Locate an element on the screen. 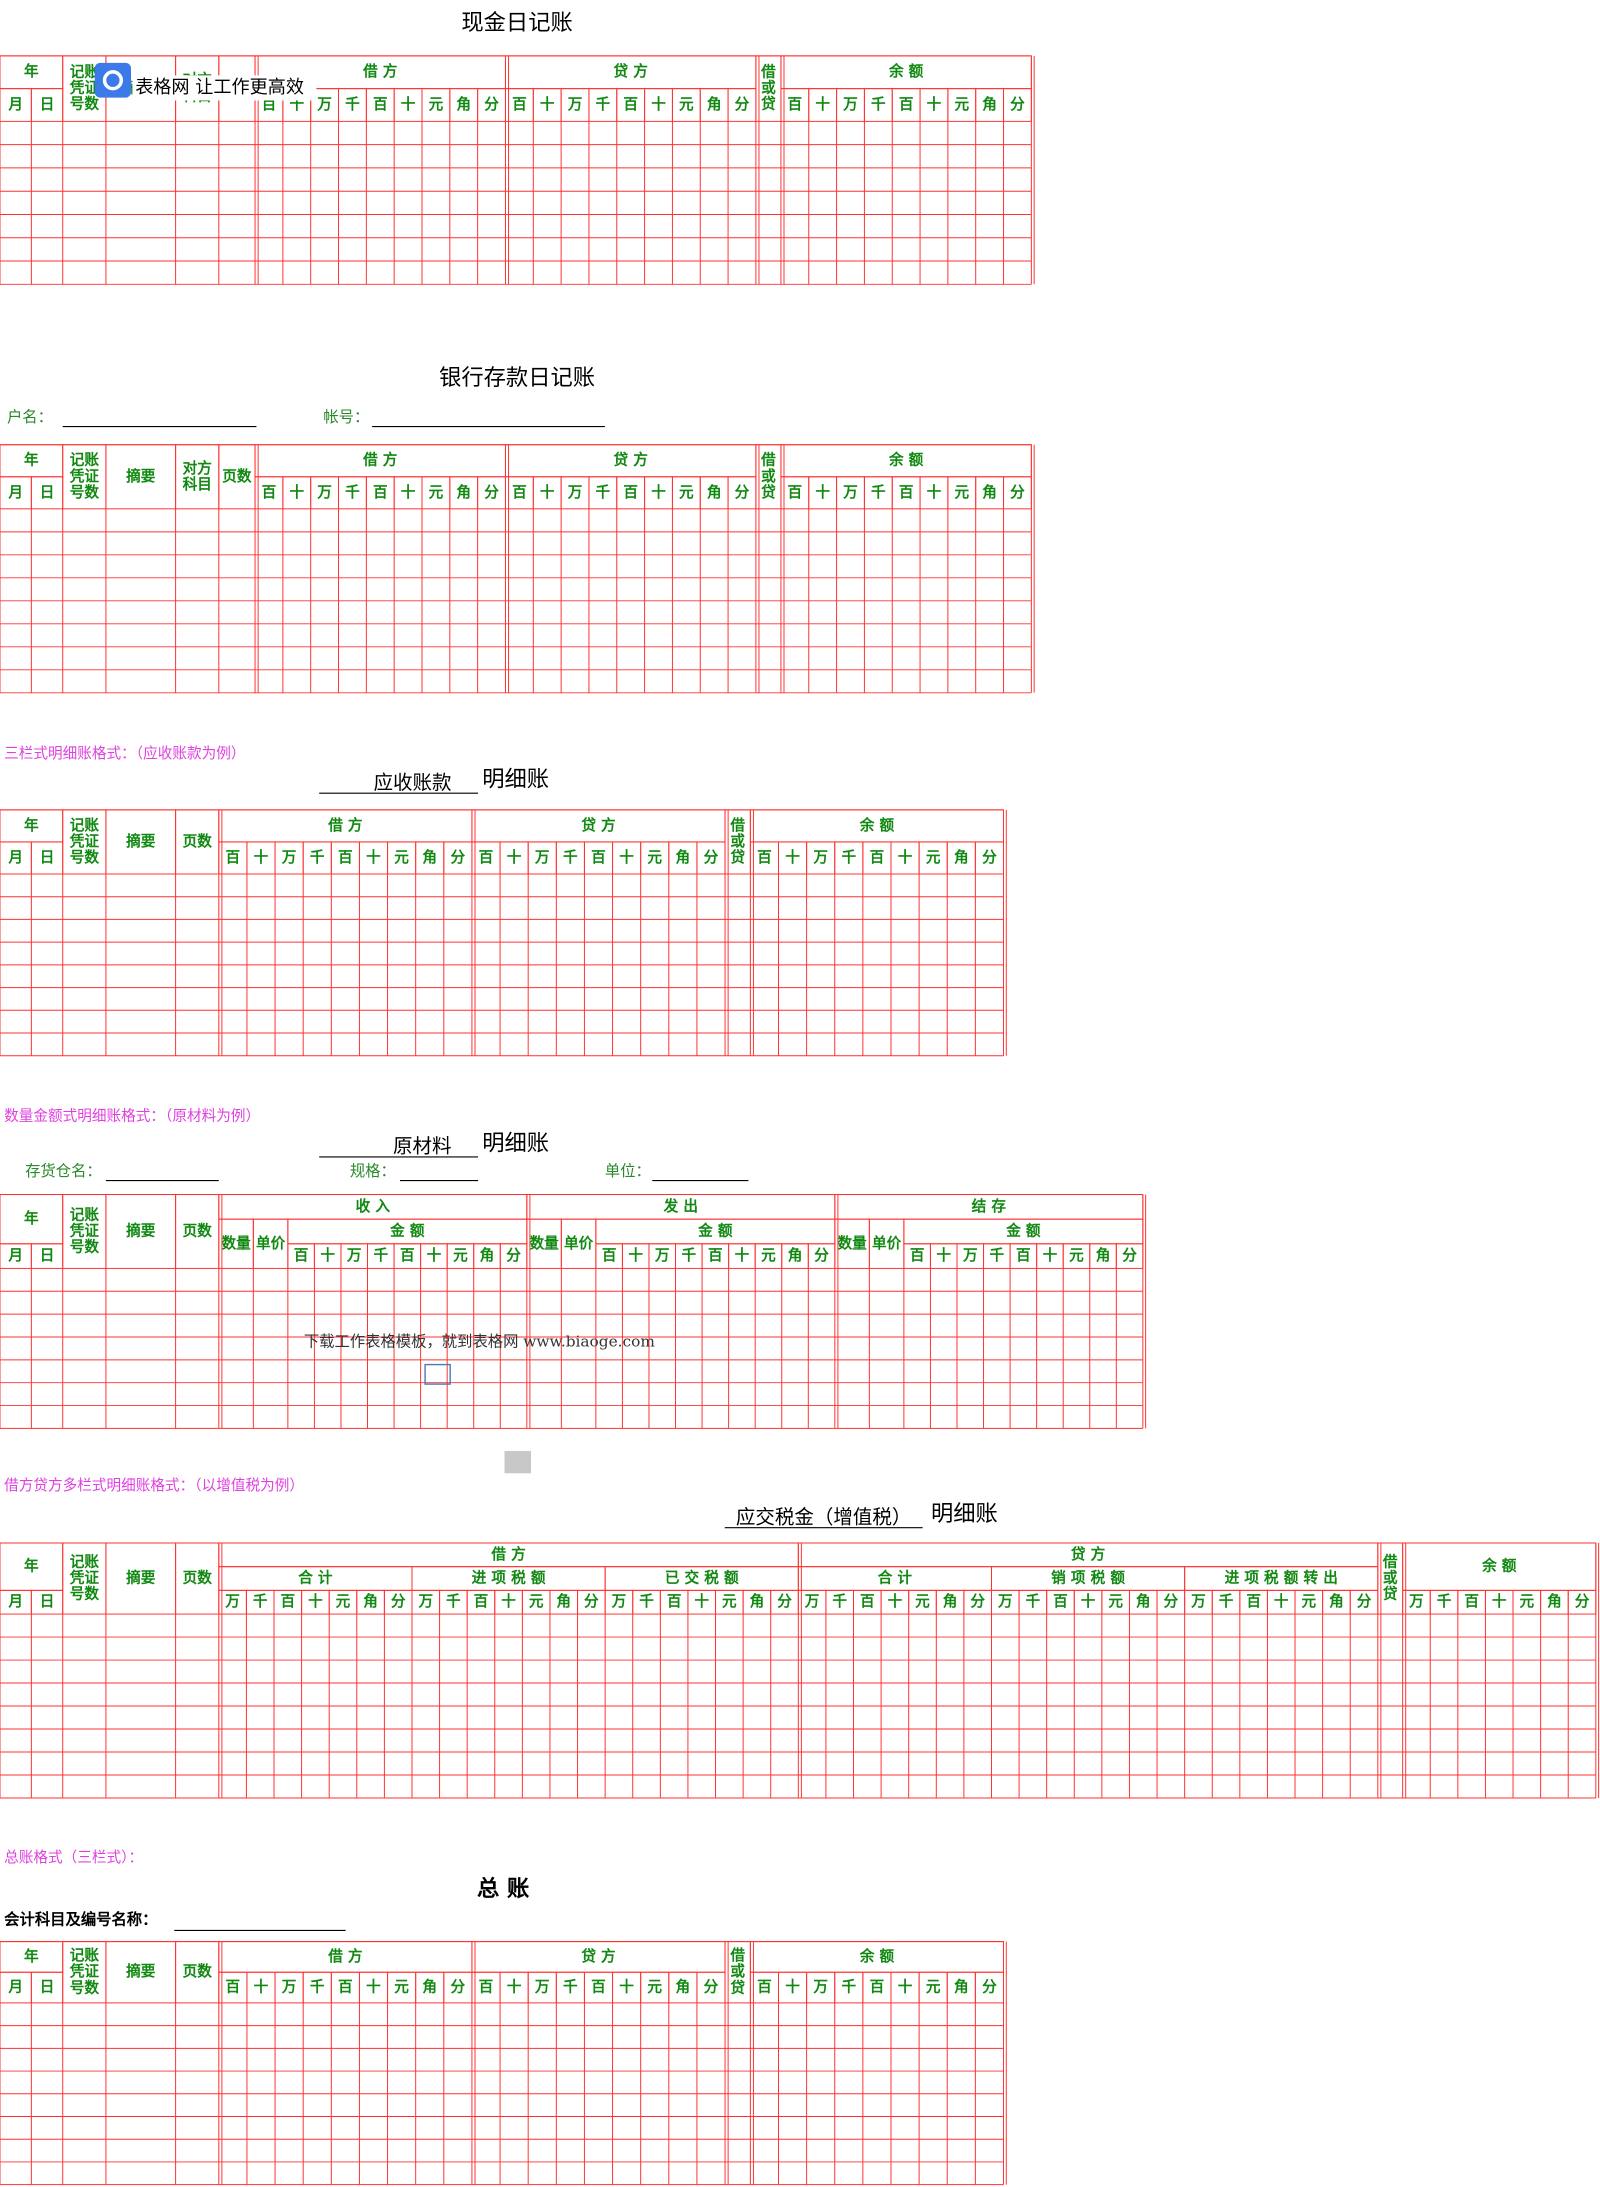  header-label: 已 交 税 额 is located at coordinates (702, 1578).